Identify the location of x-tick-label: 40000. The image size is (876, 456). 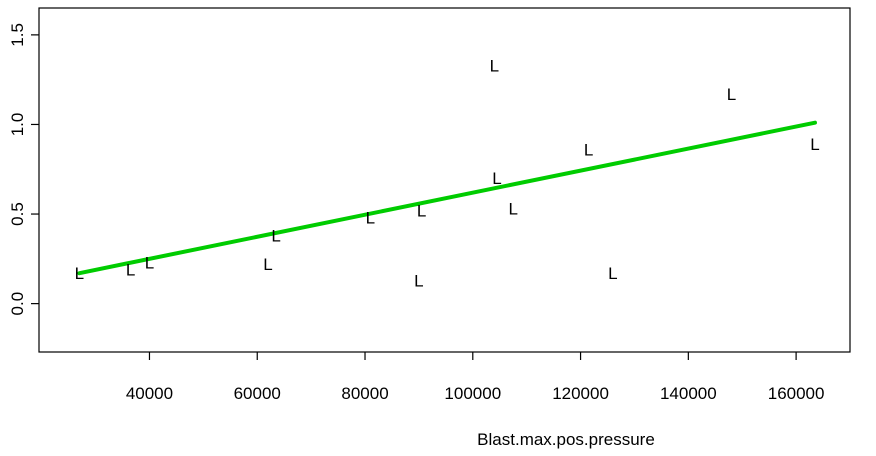
(149, 393).